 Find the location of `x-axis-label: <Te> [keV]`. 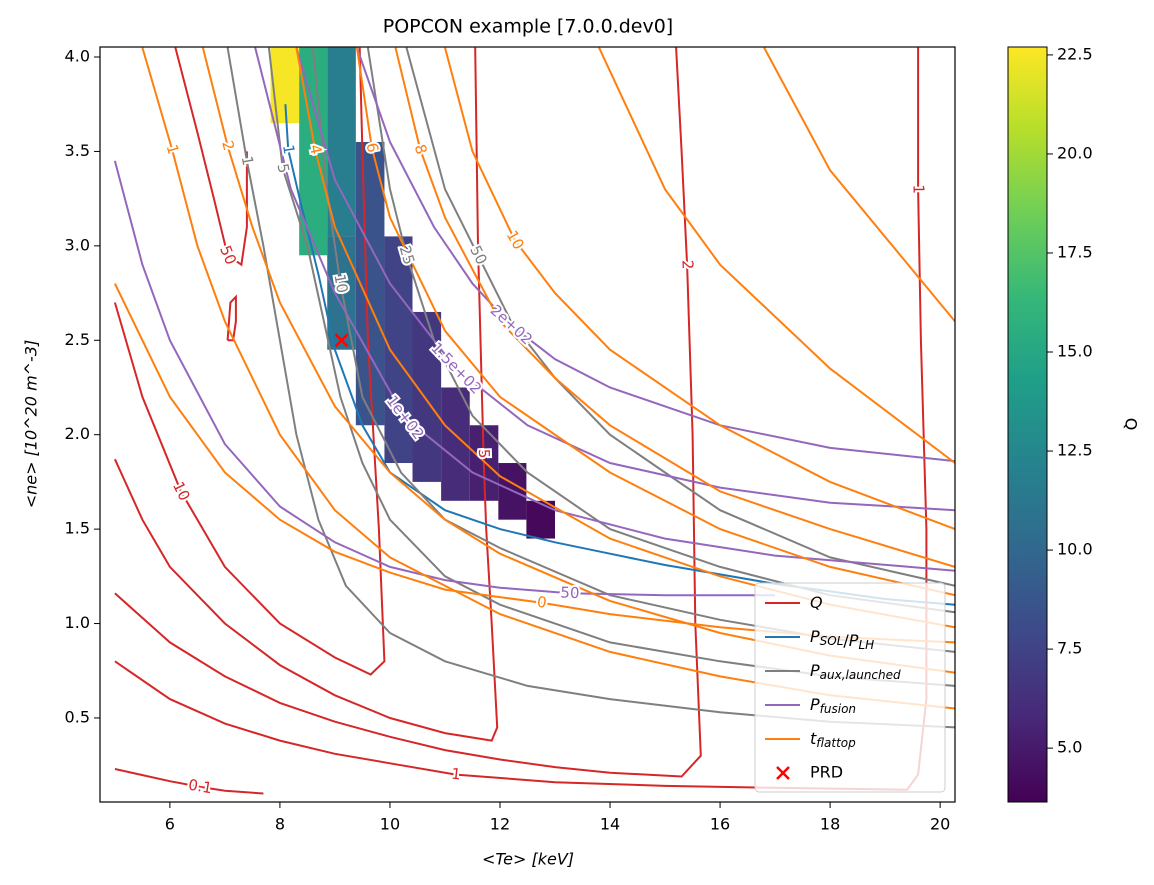

x-axis-label: <Te> [keV] is located at coordinates (528, 859).